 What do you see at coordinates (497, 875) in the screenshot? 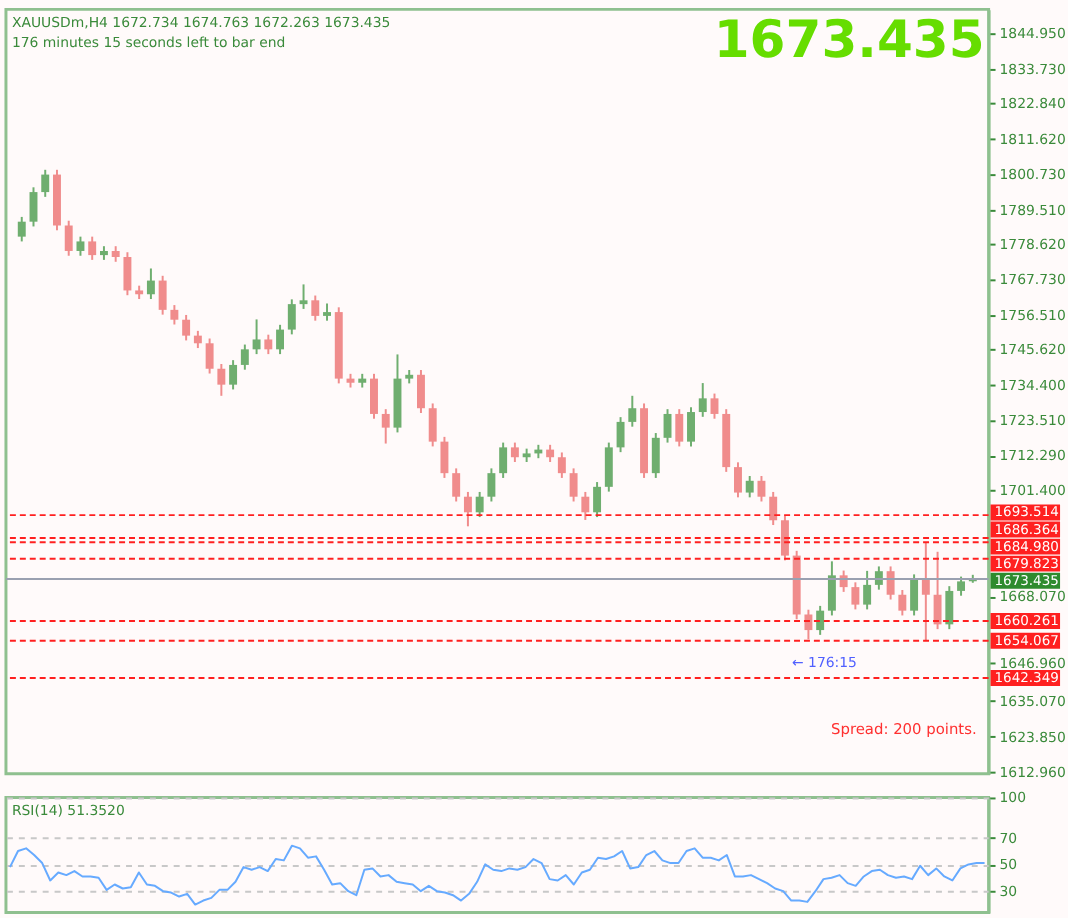
I see `line-series` at bounding box center [497, 875].